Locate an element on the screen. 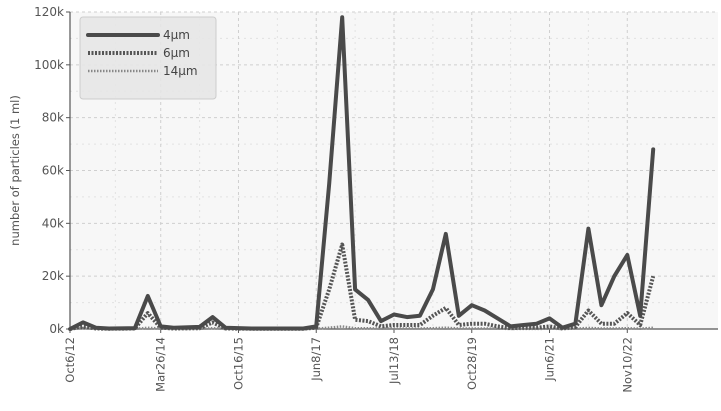 The height and width of the screenshot is (411, 721). y-tick-label: 20k is located at coordinates (53, 276).